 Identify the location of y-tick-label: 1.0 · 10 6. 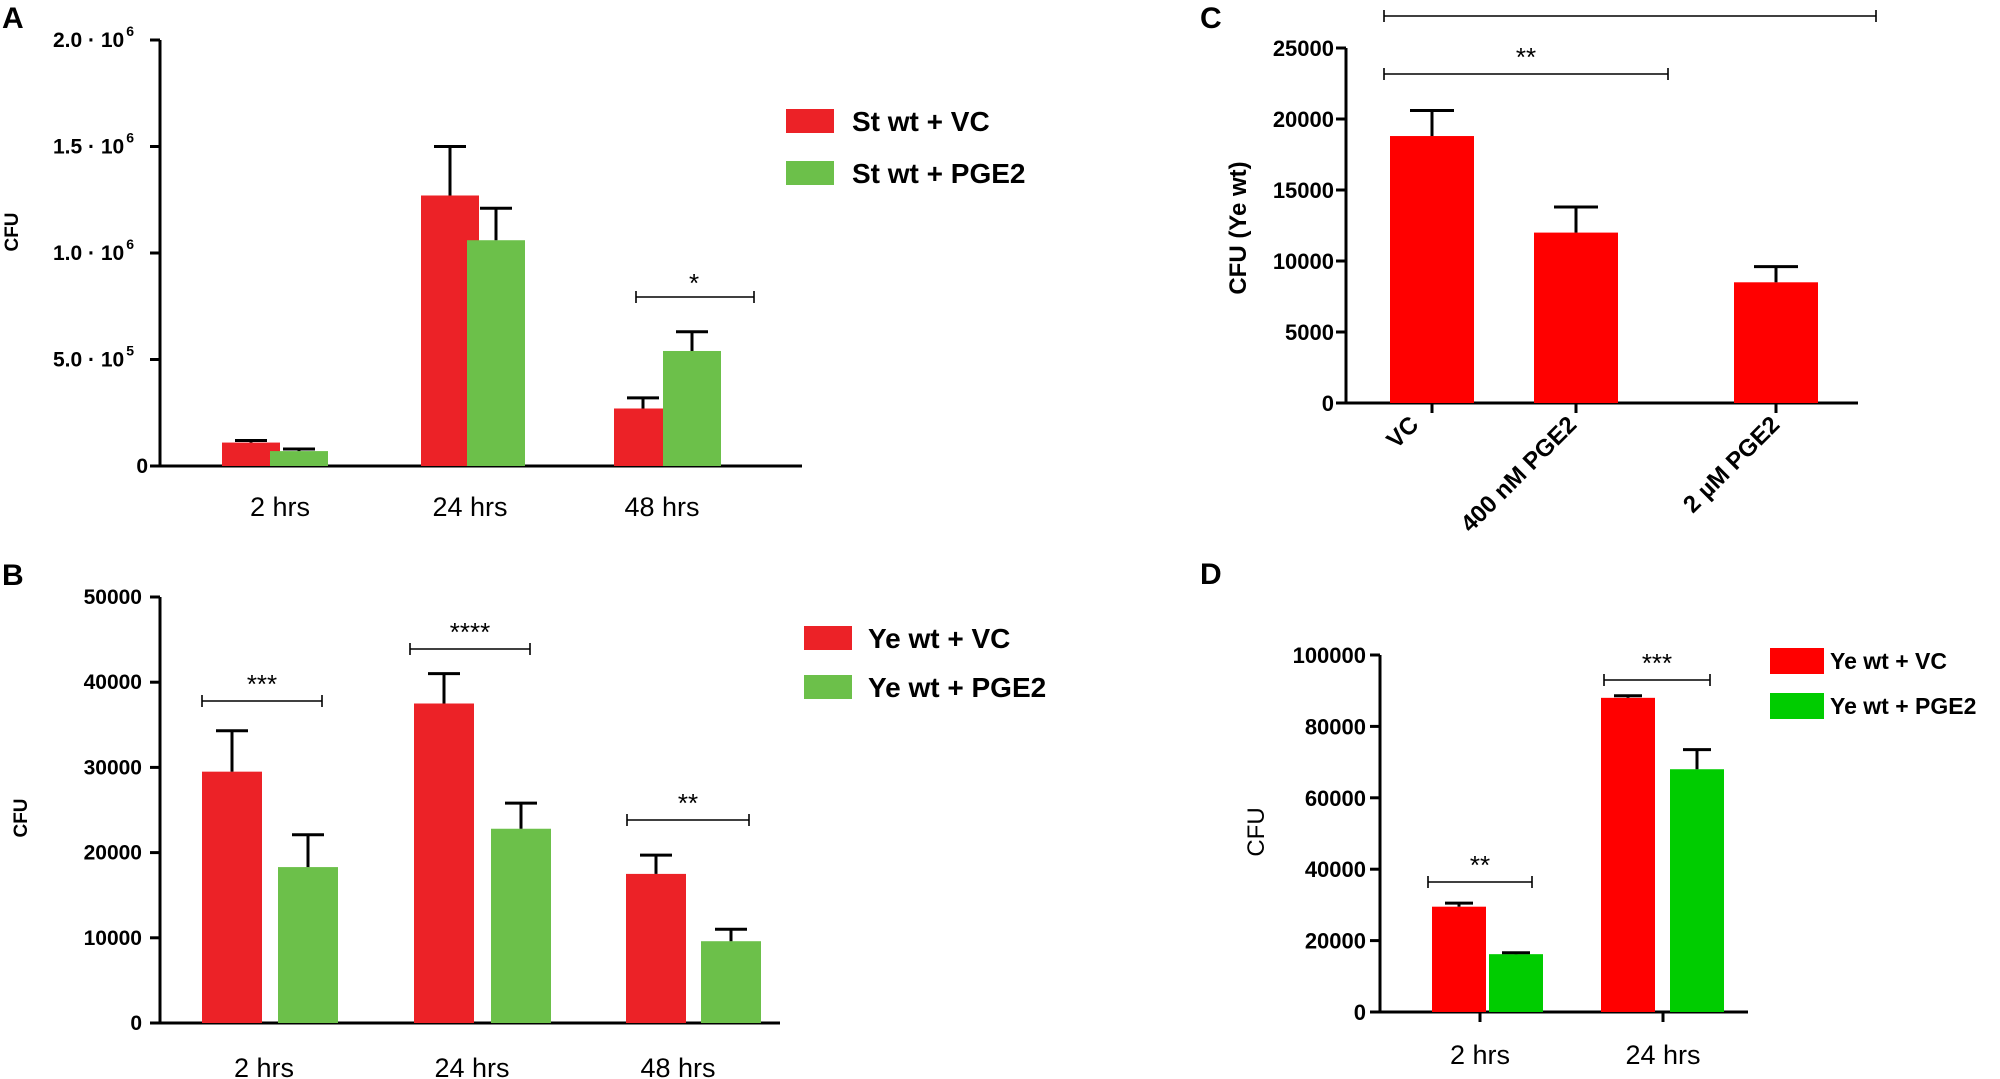
(93, 250).